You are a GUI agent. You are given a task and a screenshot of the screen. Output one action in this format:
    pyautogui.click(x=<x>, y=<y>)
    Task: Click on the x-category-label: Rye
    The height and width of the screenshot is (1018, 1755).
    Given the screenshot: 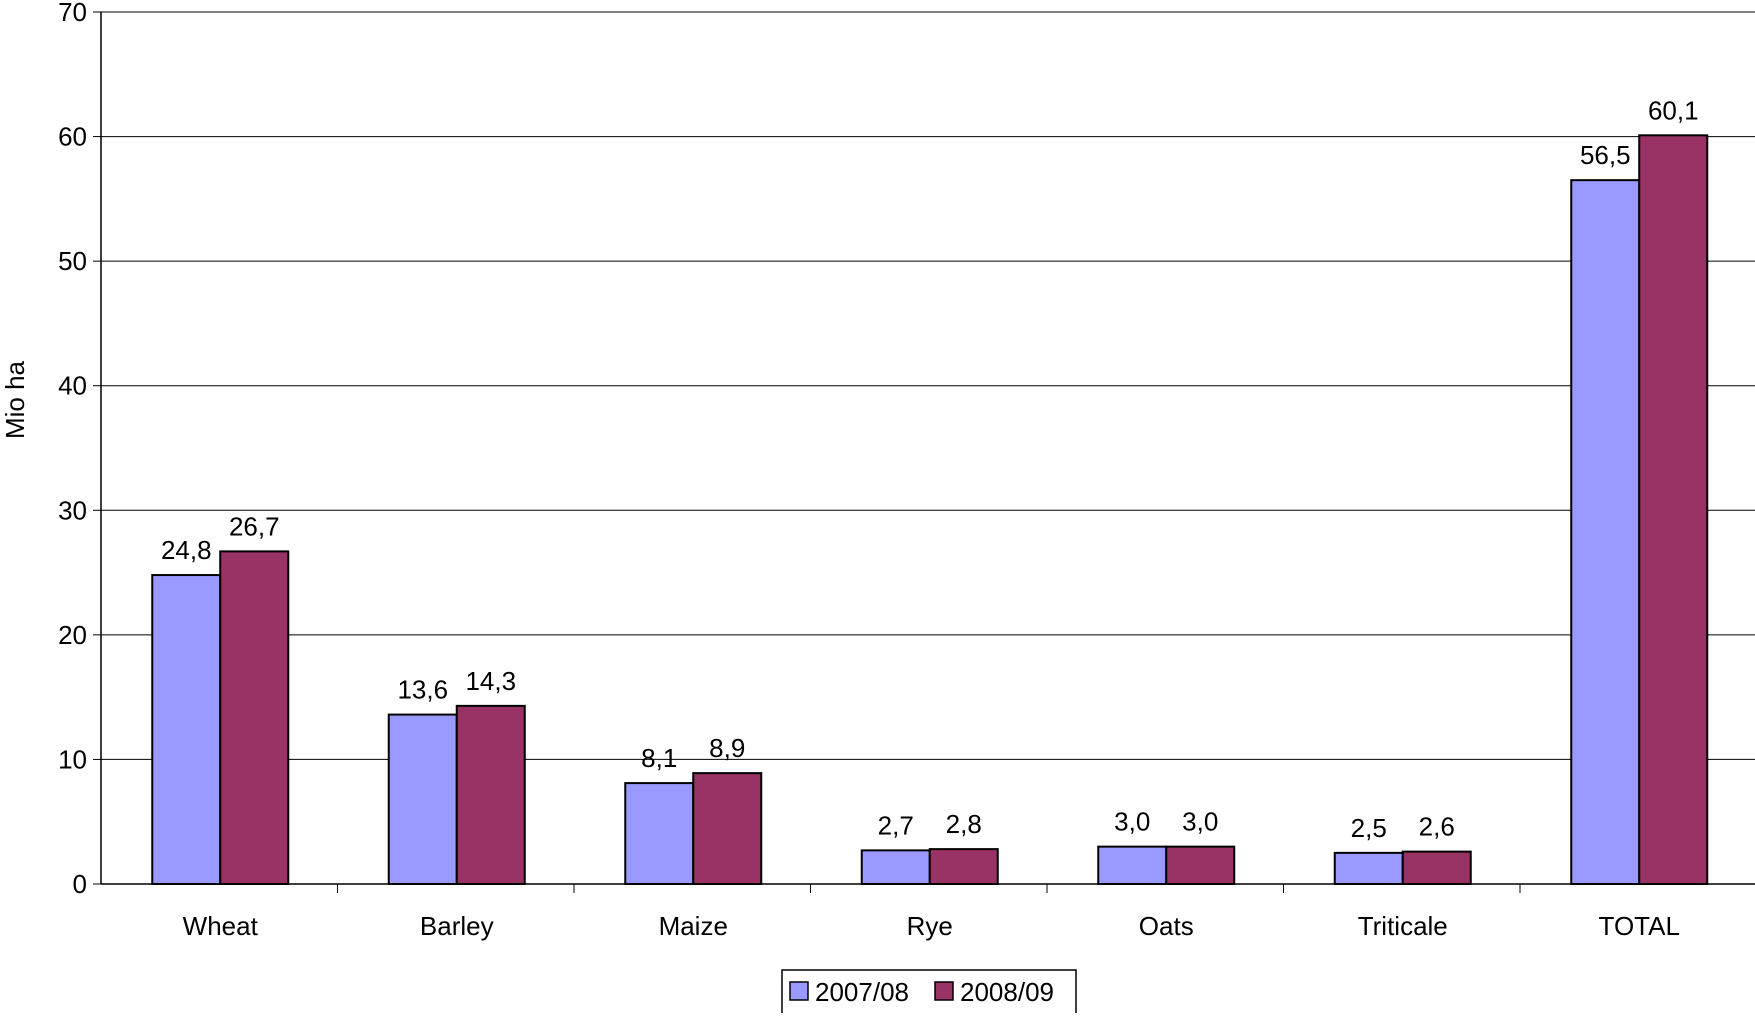 What is the action you would take?
    pyautogui.click(x=930, y=926)
    